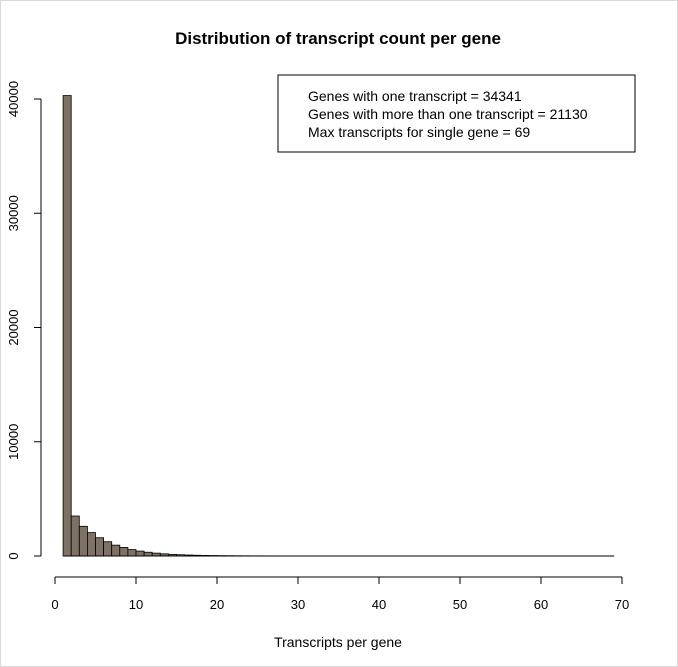  Describe the element at coordinates (13, 327) in the screenshot. I see `y-tick-label: 20000` at that location.